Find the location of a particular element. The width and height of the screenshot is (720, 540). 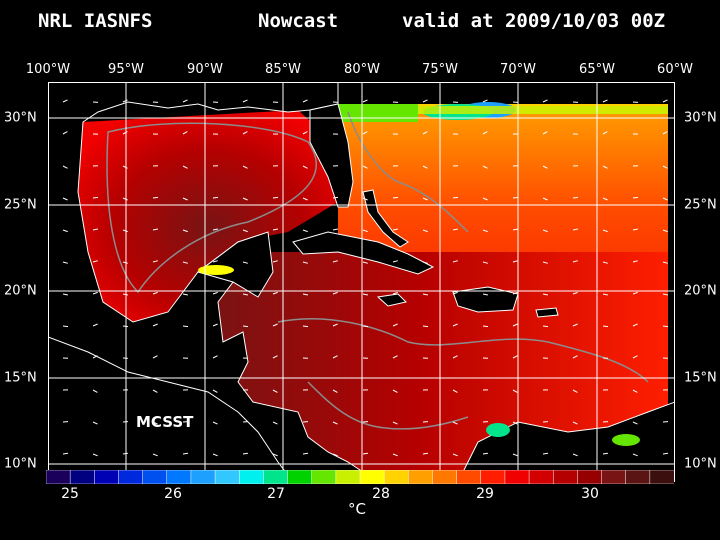

lon-label: 100°W is located at coordinates (48, 69).